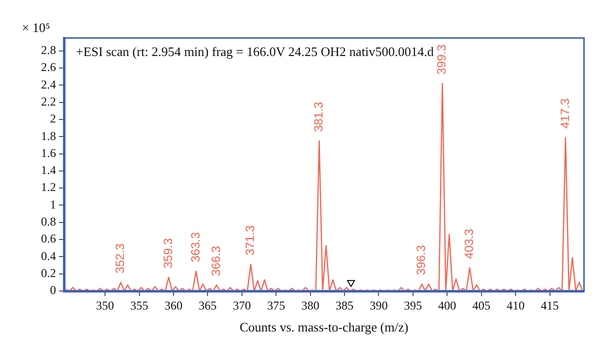 Image resolution: width=600 pixels, height=352 pixels. What do you see at coordinates (255, 51) in the screenshot?
I see `text: +ESI scan (rt: 2.954 min) frag = 166.0V 24.25 OH2 nativ500.0014.d` at bounding box center [255, 51].